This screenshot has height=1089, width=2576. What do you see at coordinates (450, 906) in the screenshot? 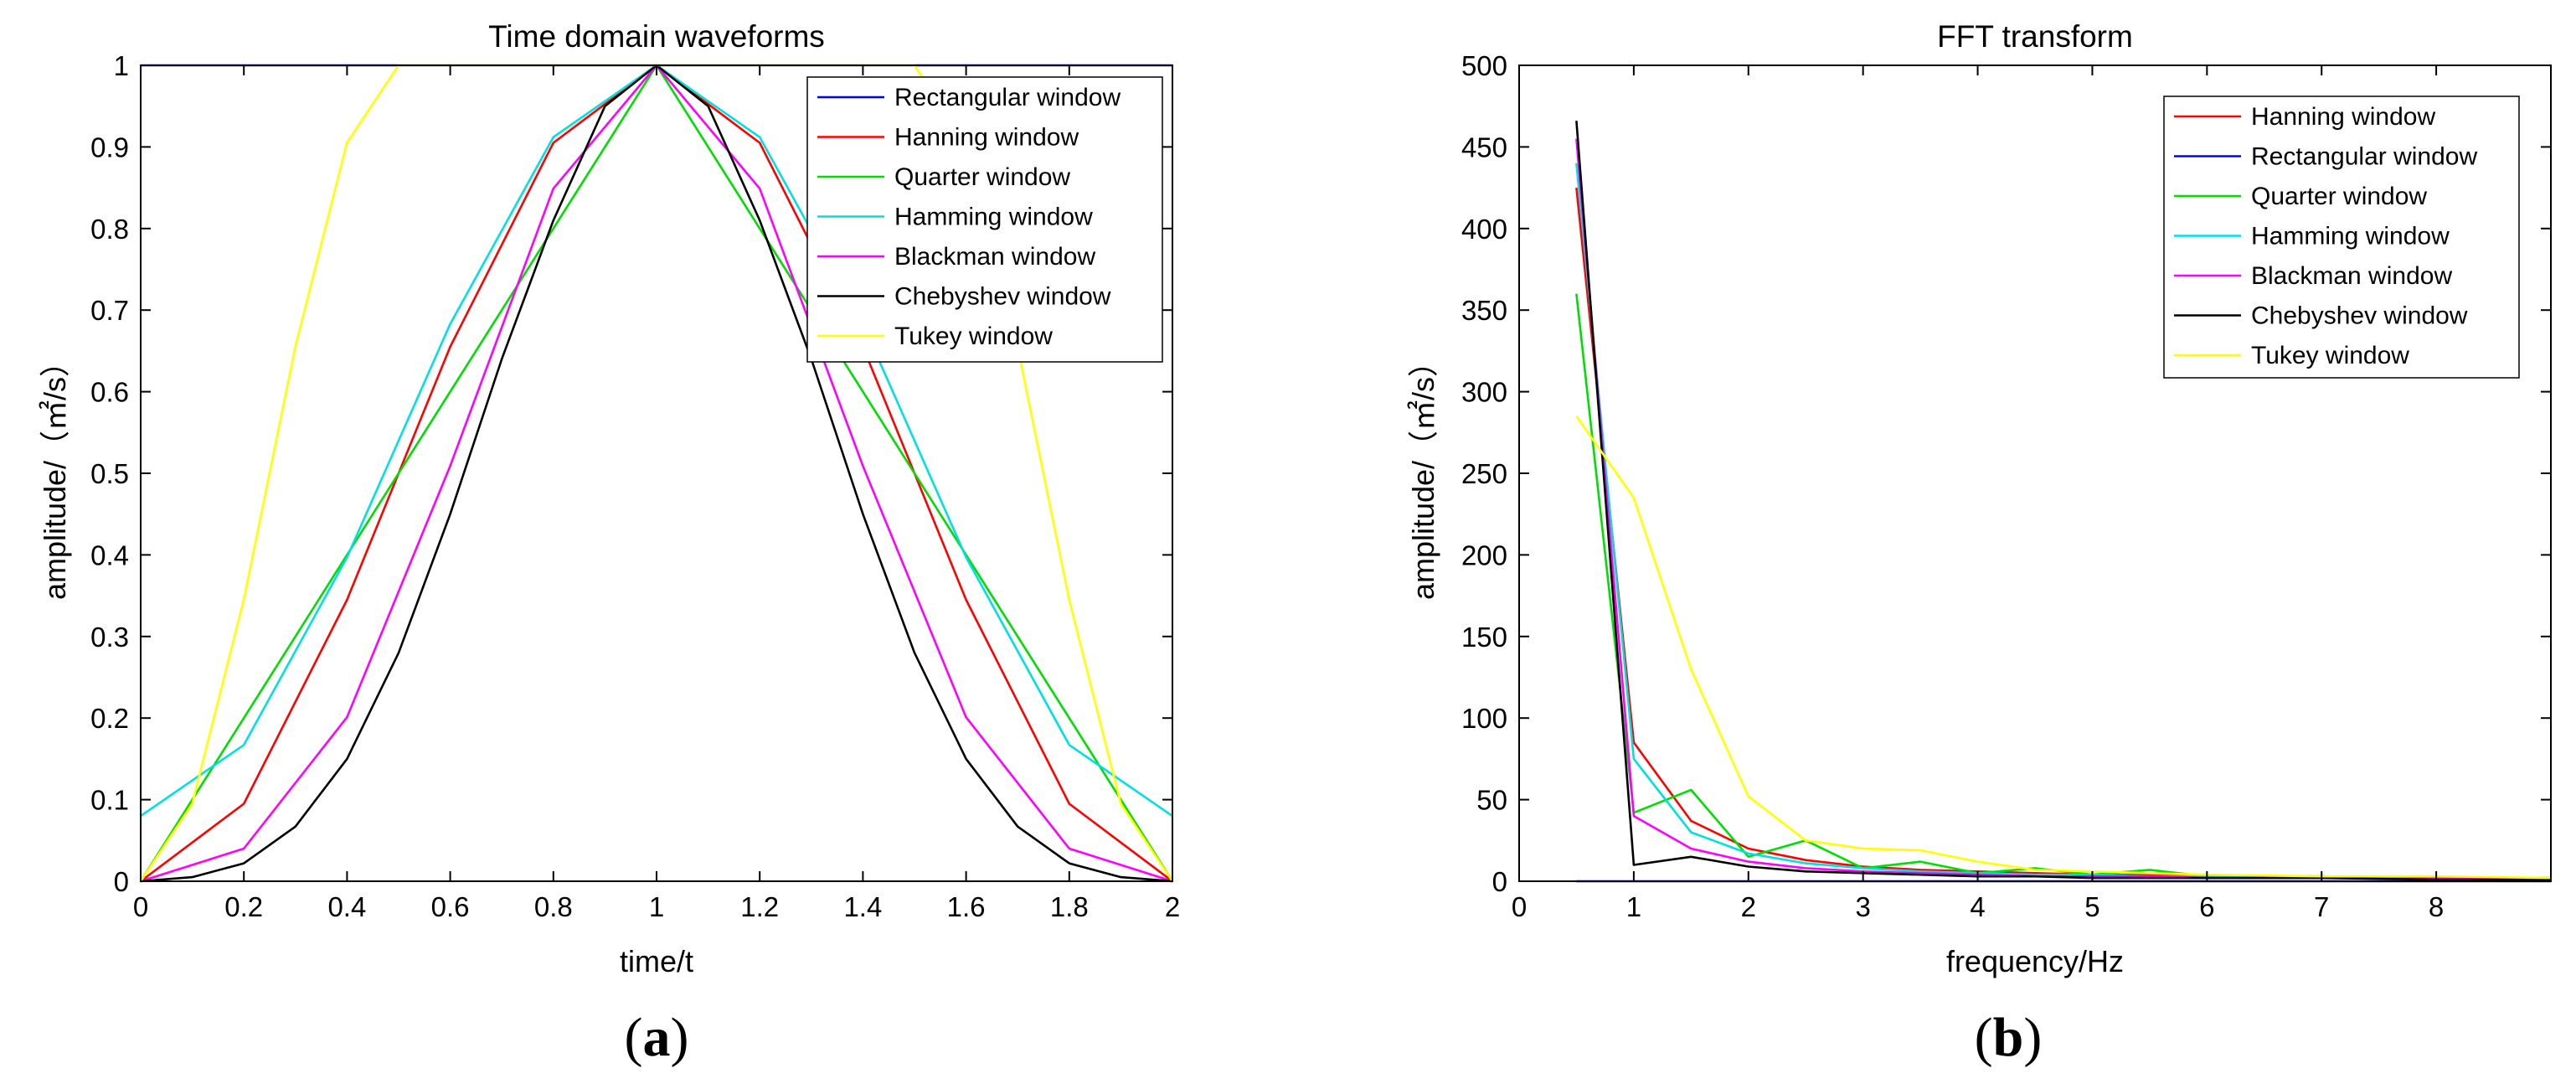
I see `x-tick-label: 0.6` at bounding box center [450, 906].